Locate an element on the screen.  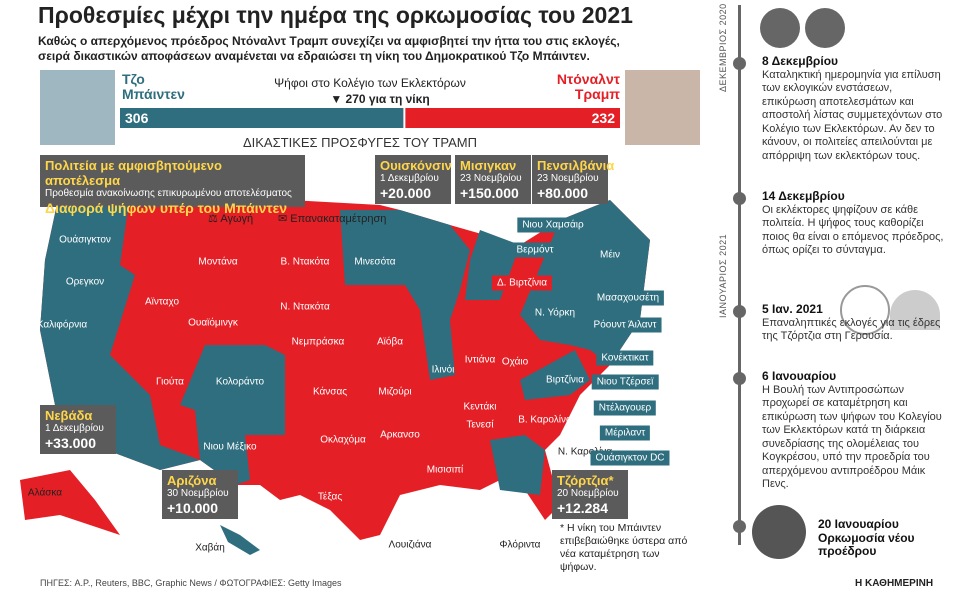
tally-bar: 306 232 is located at coordinates (370, 118).